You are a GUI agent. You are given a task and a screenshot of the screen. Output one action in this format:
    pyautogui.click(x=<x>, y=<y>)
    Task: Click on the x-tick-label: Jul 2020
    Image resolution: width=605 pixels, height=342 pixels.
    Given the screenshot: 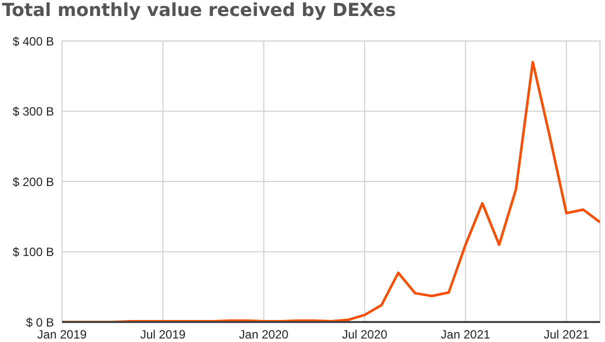 What is the action you would take?
    pyautogui.click(x=365, y=335)
    